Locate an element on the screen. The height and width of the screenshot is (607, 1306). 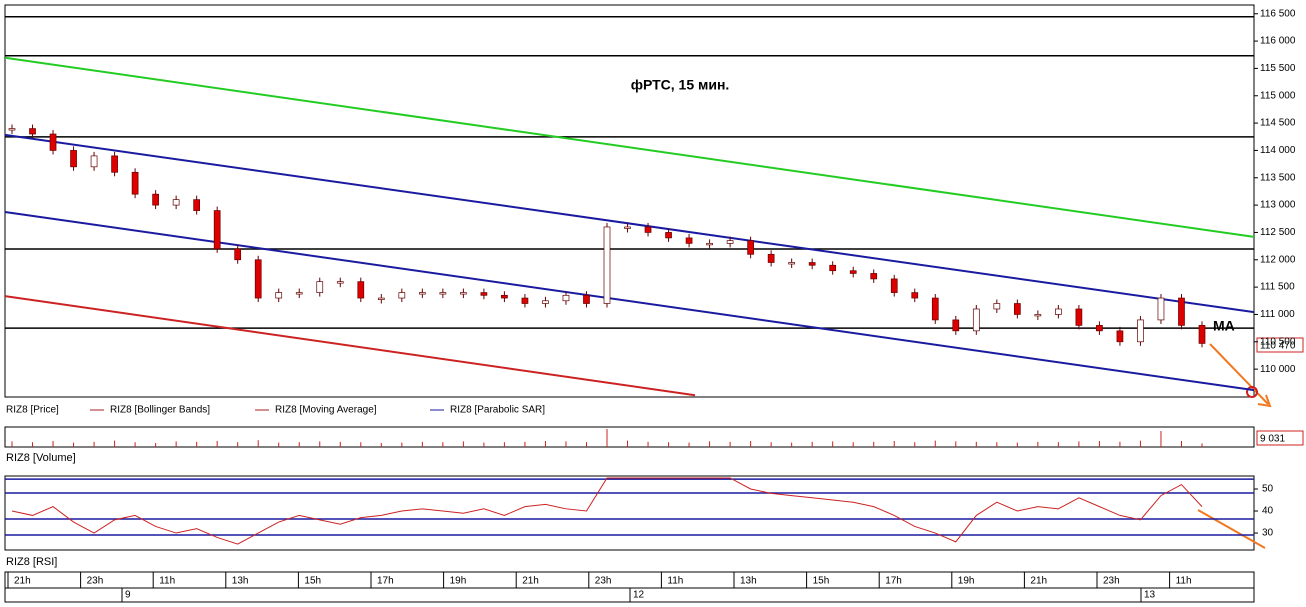
rsi-panel is located at coordinates (629, 513).